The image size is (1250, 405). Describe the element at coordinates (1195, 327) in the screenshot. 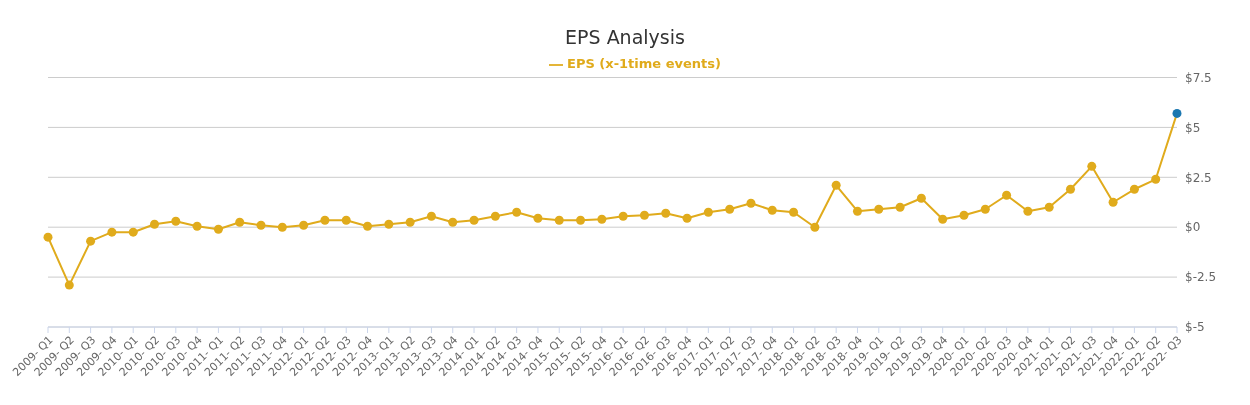

I see `y-tick-label: $-5` at that location.